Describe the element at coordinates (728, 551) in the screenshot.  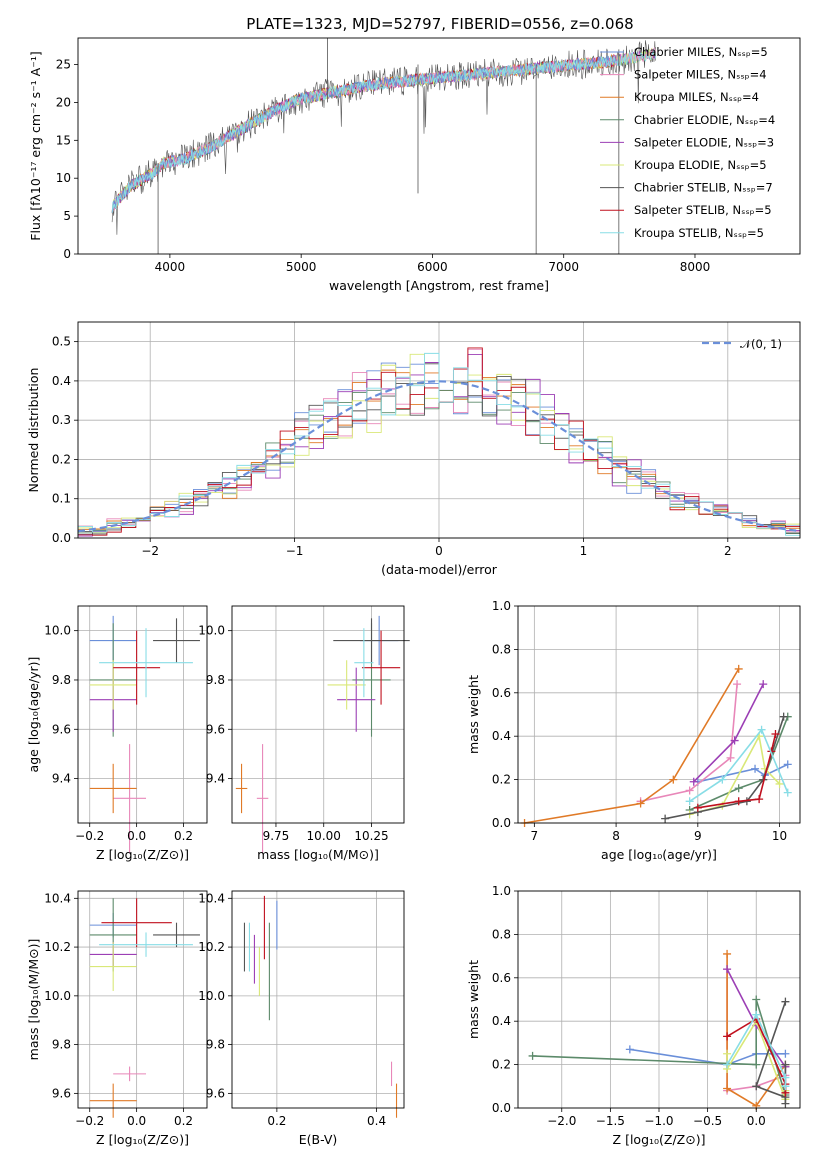
I see `x-tick-label: 2` at that location.